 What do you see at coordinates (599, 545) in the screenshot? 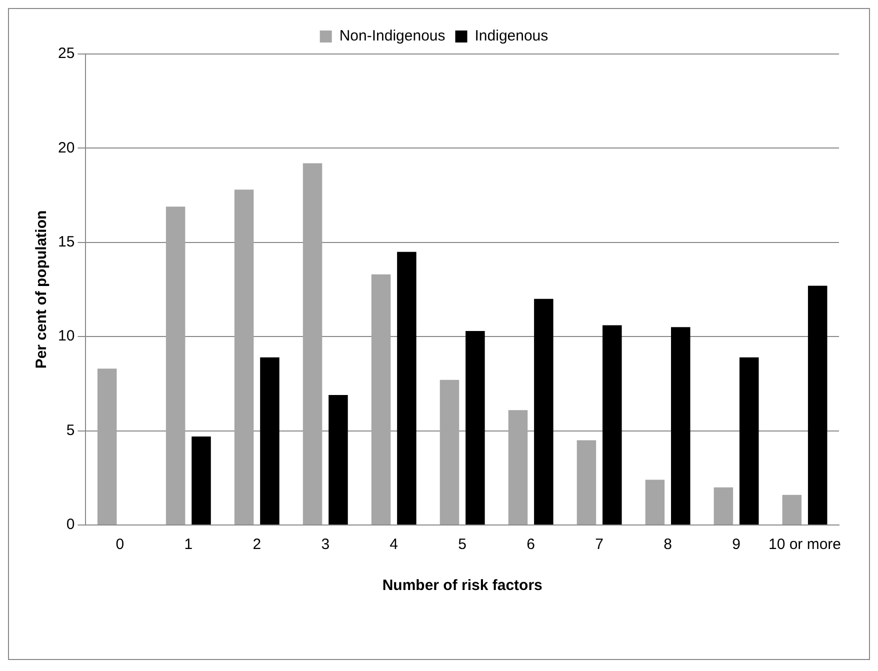
I see `x-tick-label: 7` at bounding box center [599, 545].